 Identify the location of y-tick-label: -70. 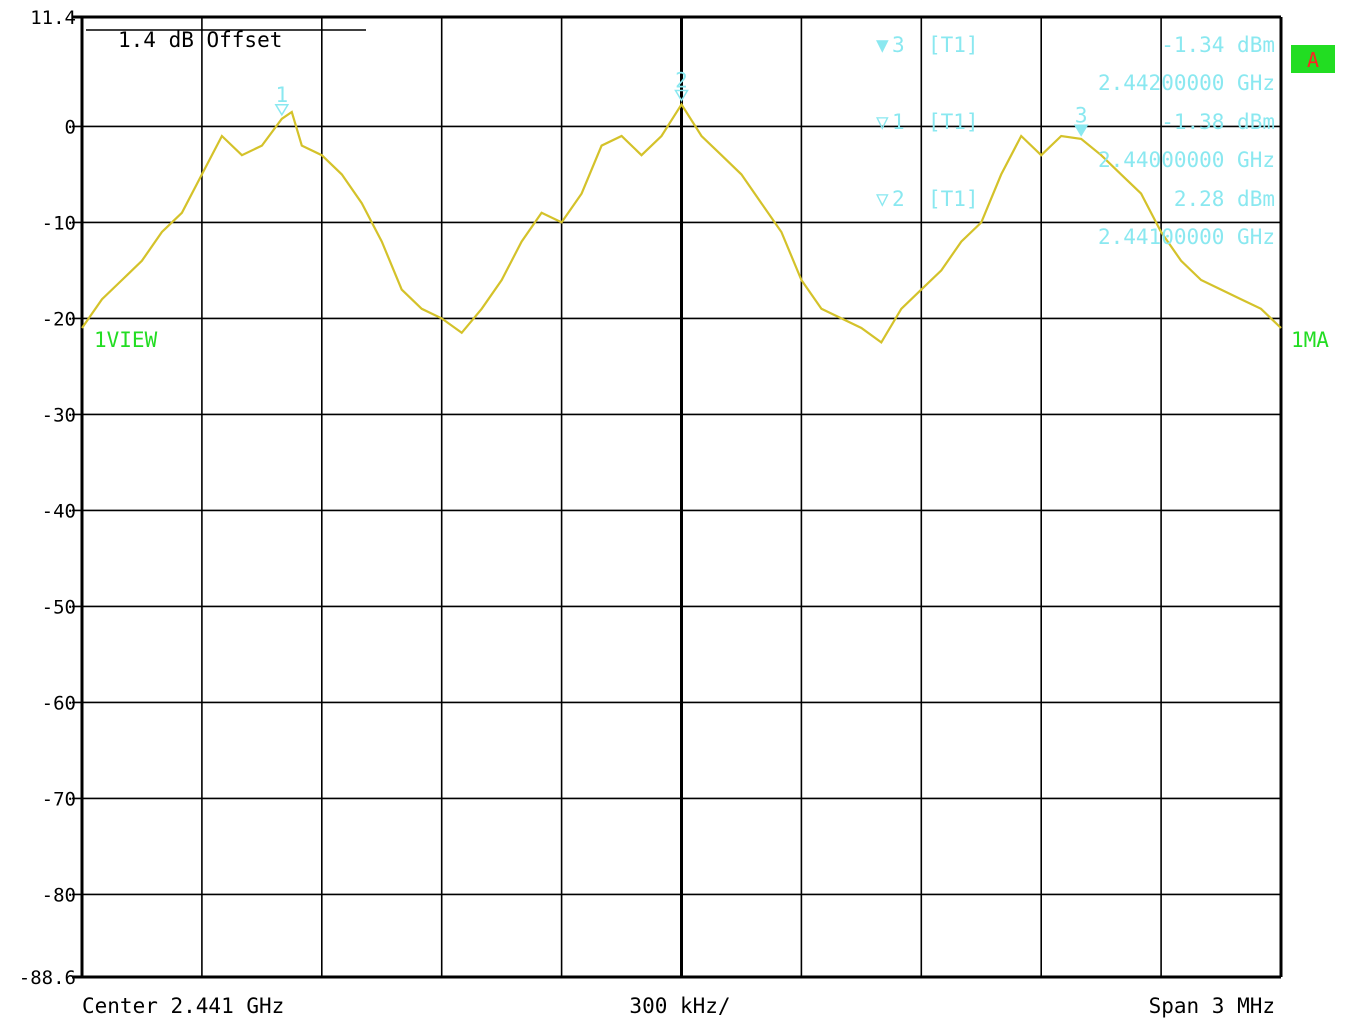
(59, 799).